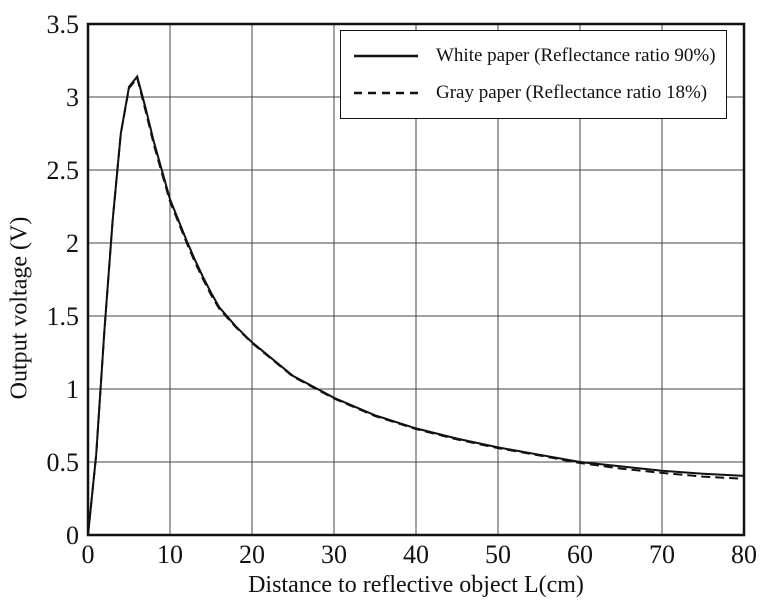 The height and width of the screenshot is (600, 770). What do you see at coordinates (63, 170) in the screenshot?
I see `y-tick-label: 2.5` at bounding box center [63, 170].